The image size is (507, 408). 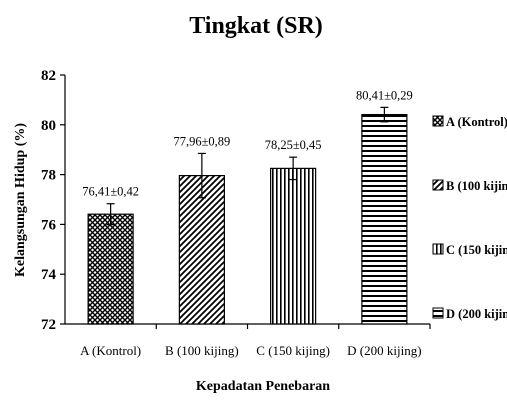 What do you see at coordinates (20, 200) in the screenshot?
I see `y-axis-title: Kelangsungan Hidup (%)` at bounding box center [20, 200].